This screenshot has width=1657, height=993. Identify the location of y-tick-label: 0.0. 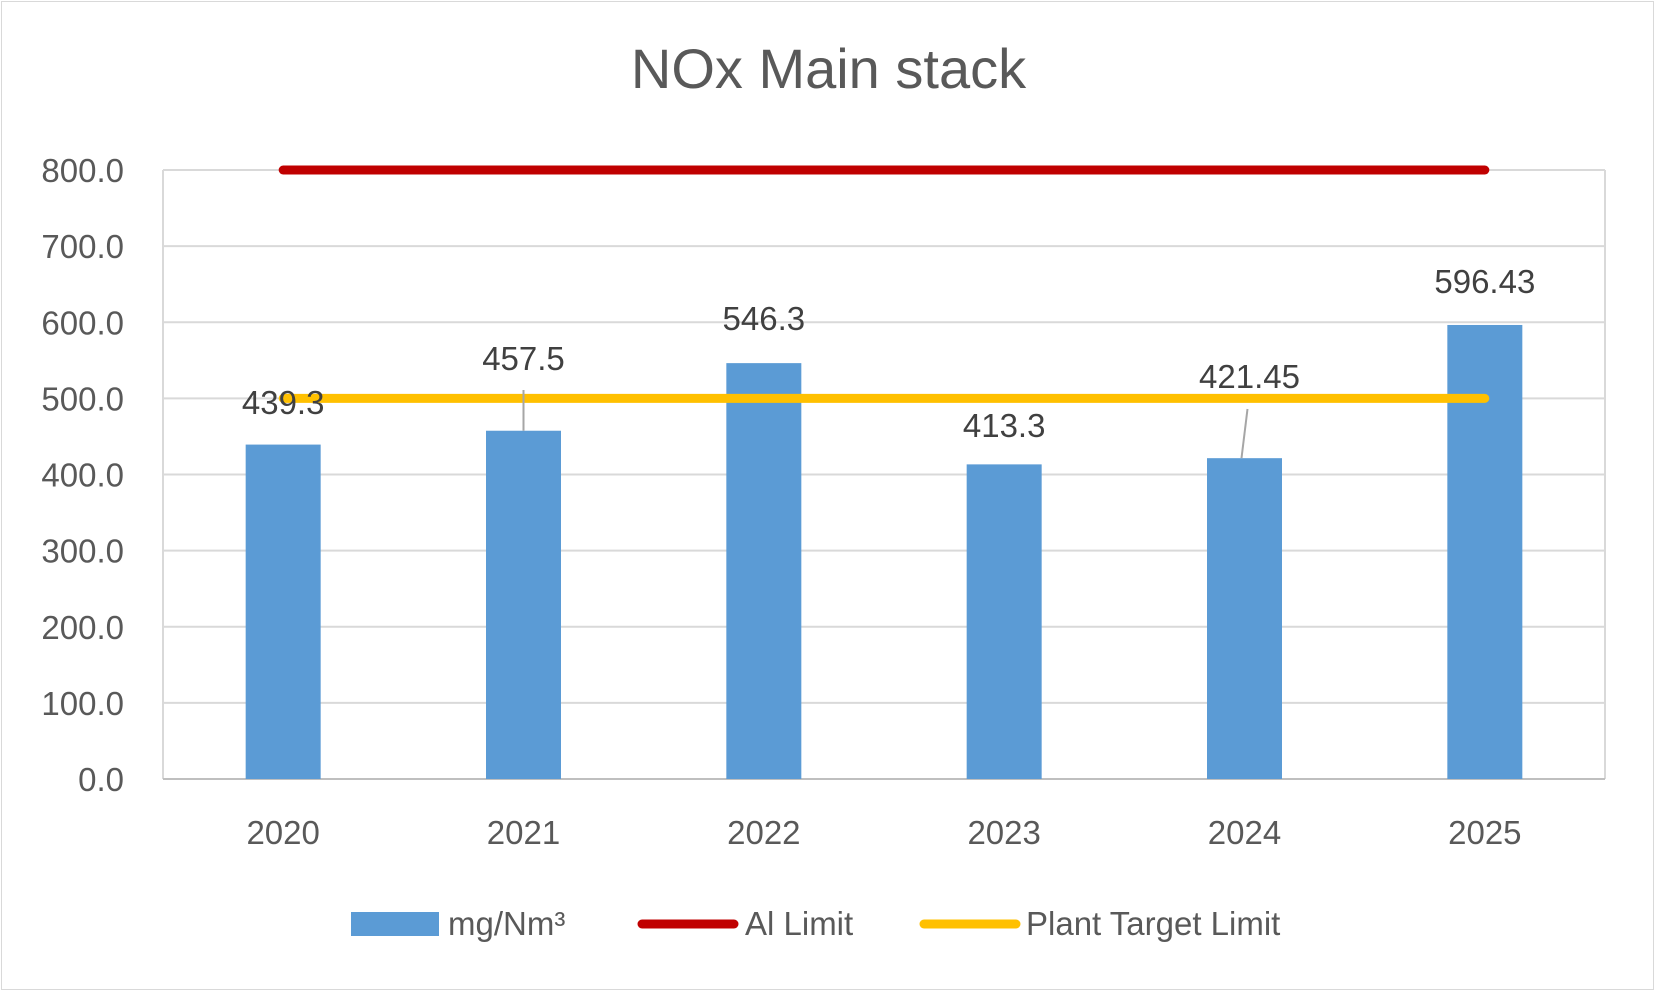
(101, 779).